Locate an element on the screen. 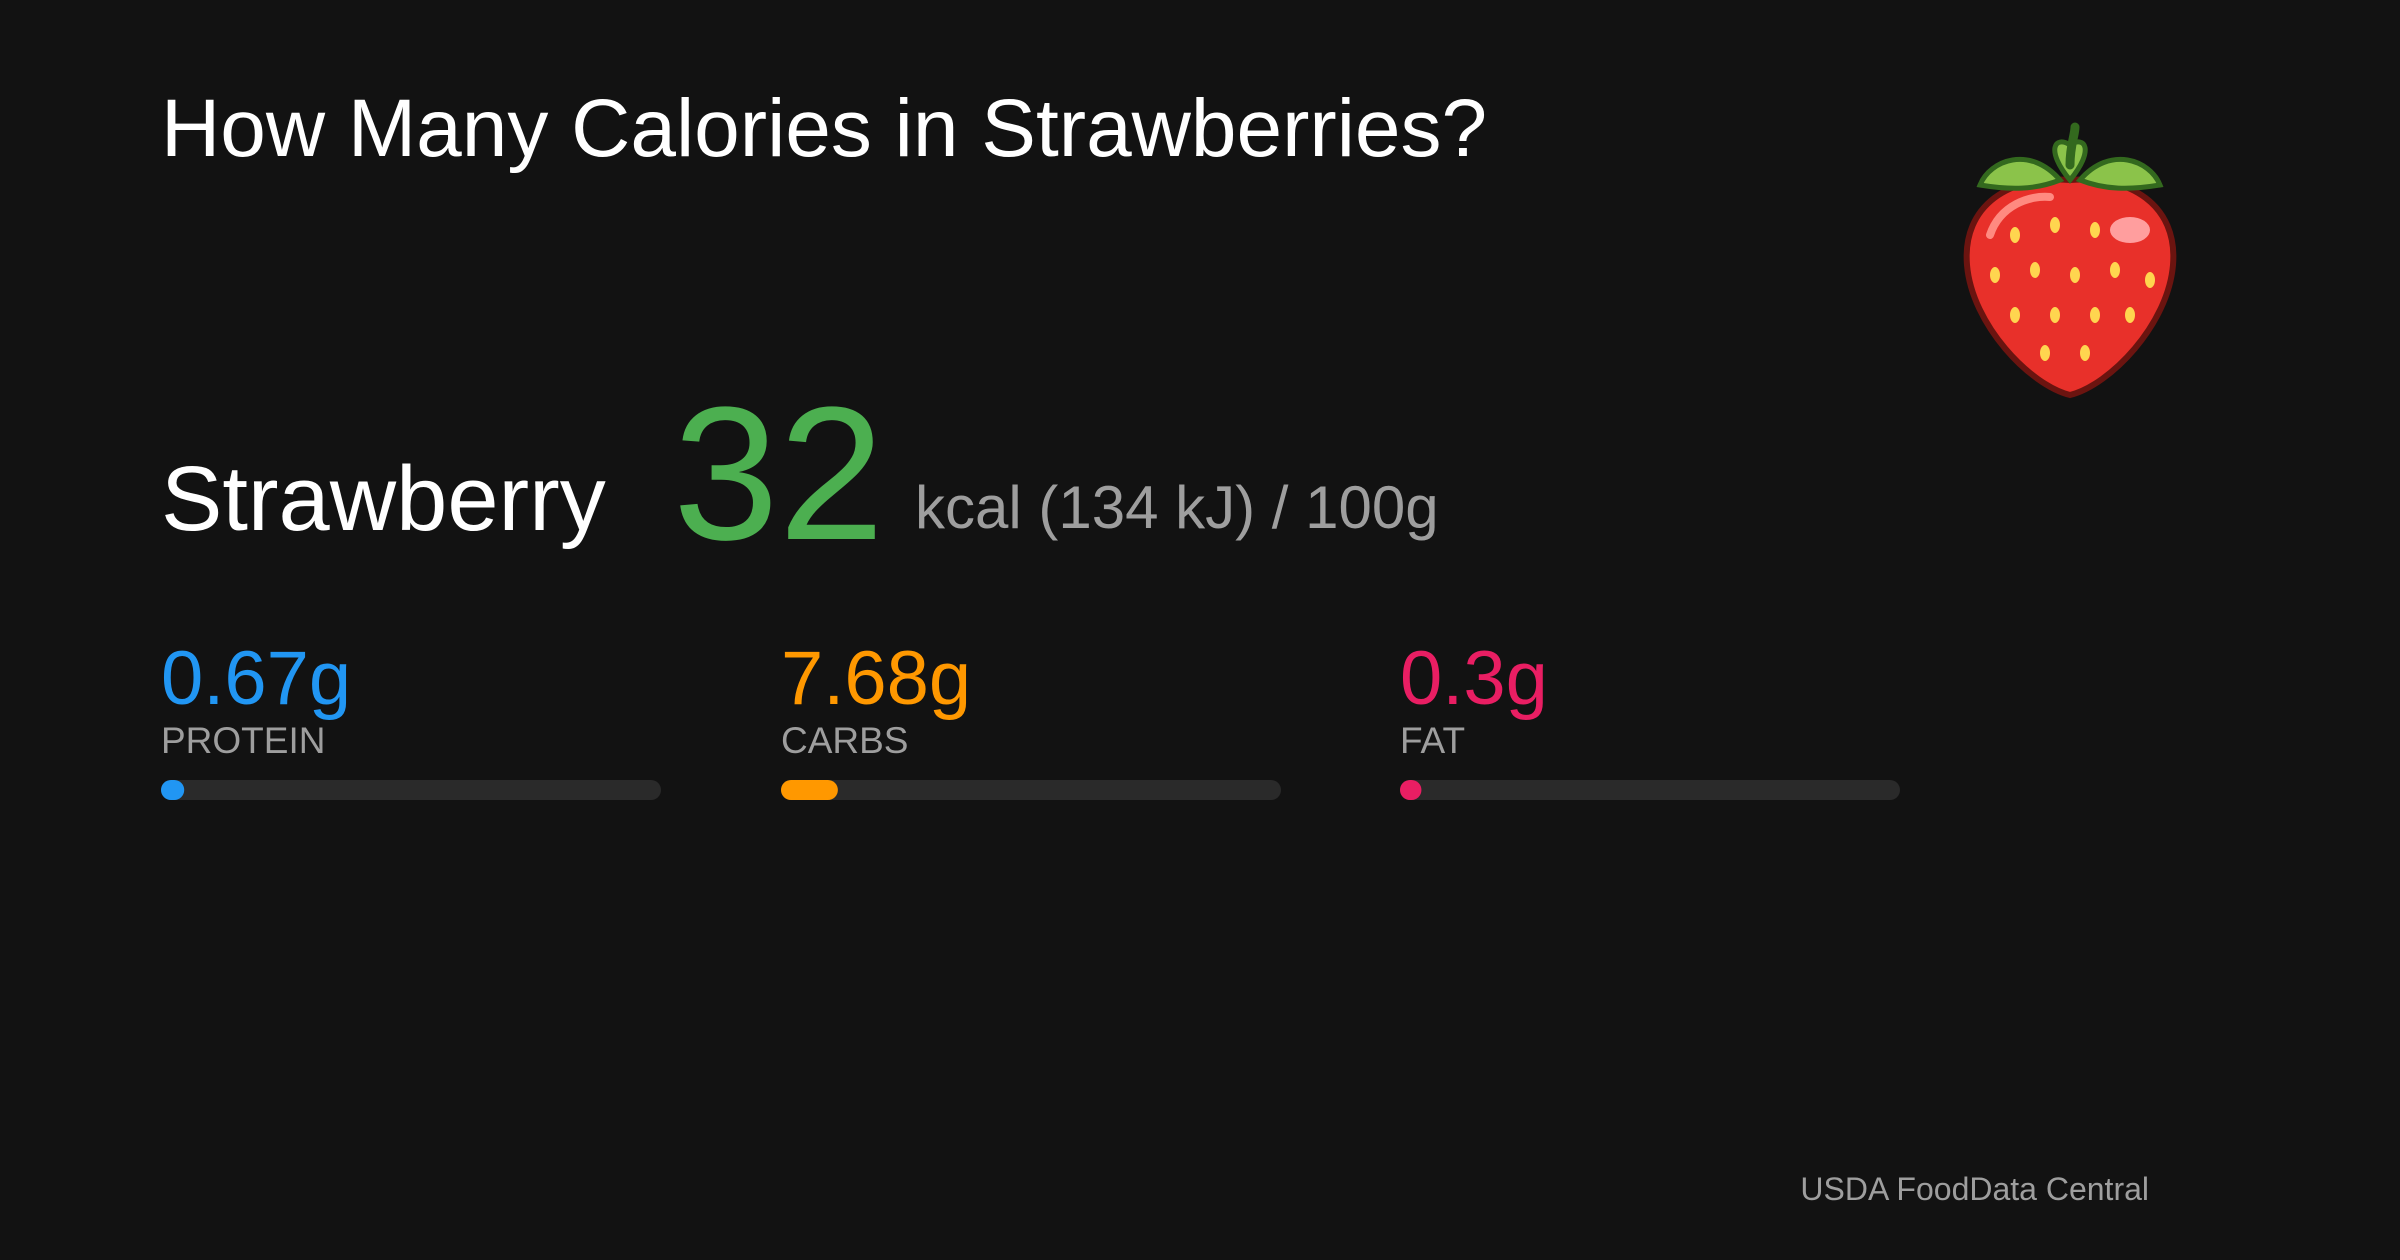 The width and height of the screenshot is (2400, 1260). macro-value: 7.68g is located at coordinates (876, 678).